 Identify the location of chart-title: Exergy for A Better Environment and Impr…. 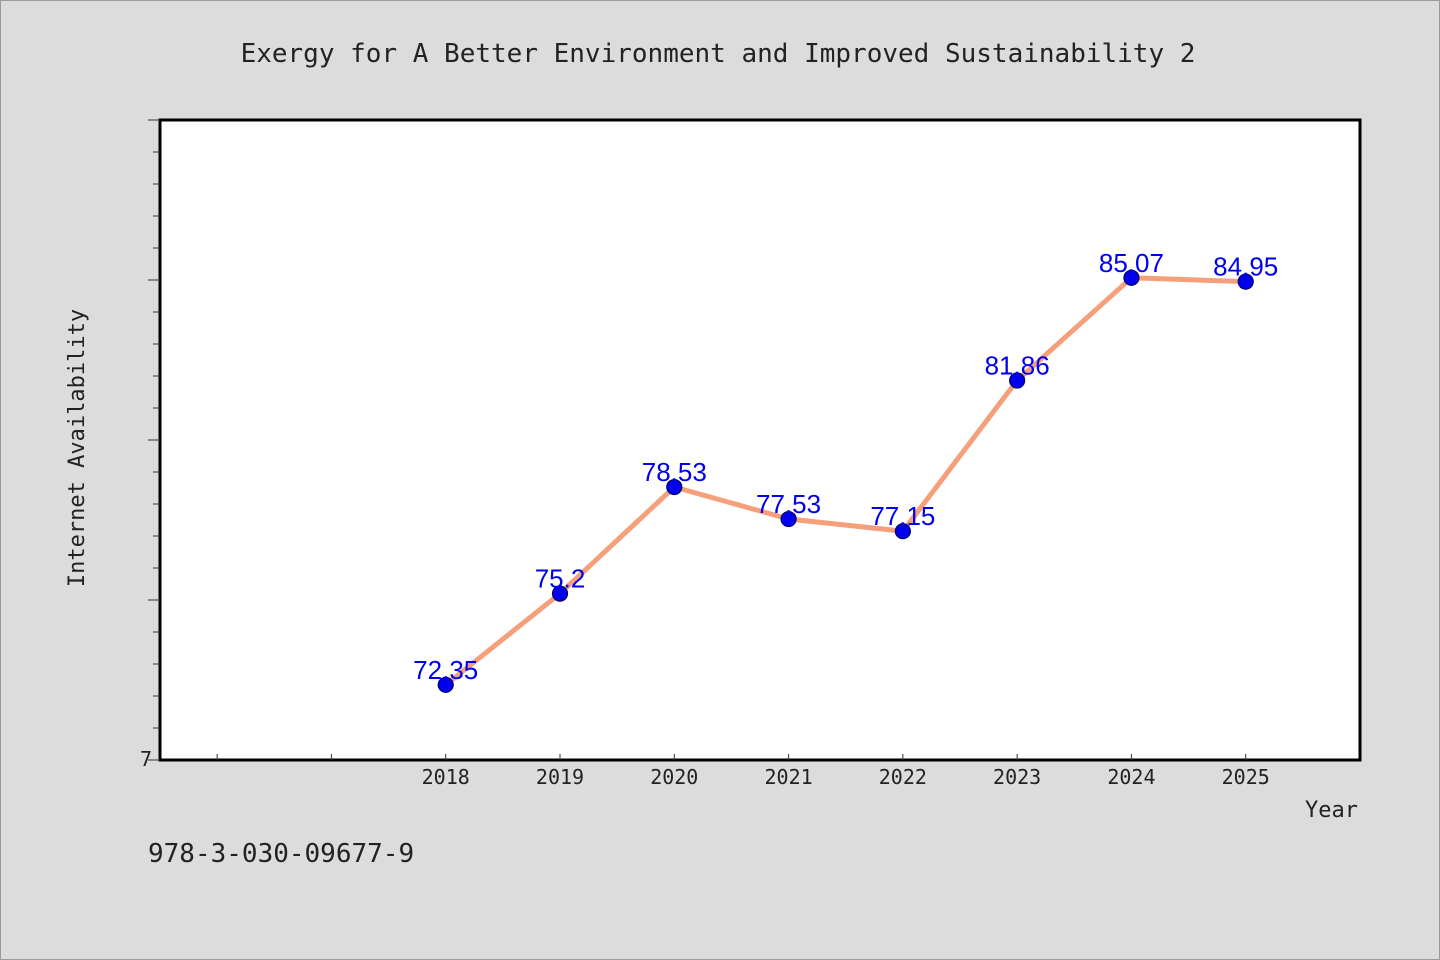
(718, 54).